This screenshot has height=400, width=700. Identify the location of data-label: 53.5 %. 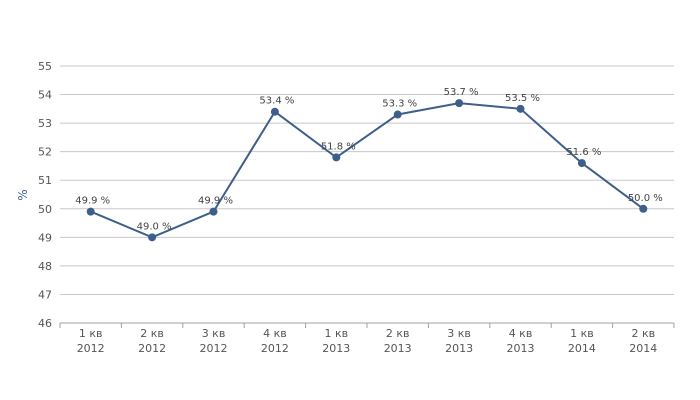
(522, 98).